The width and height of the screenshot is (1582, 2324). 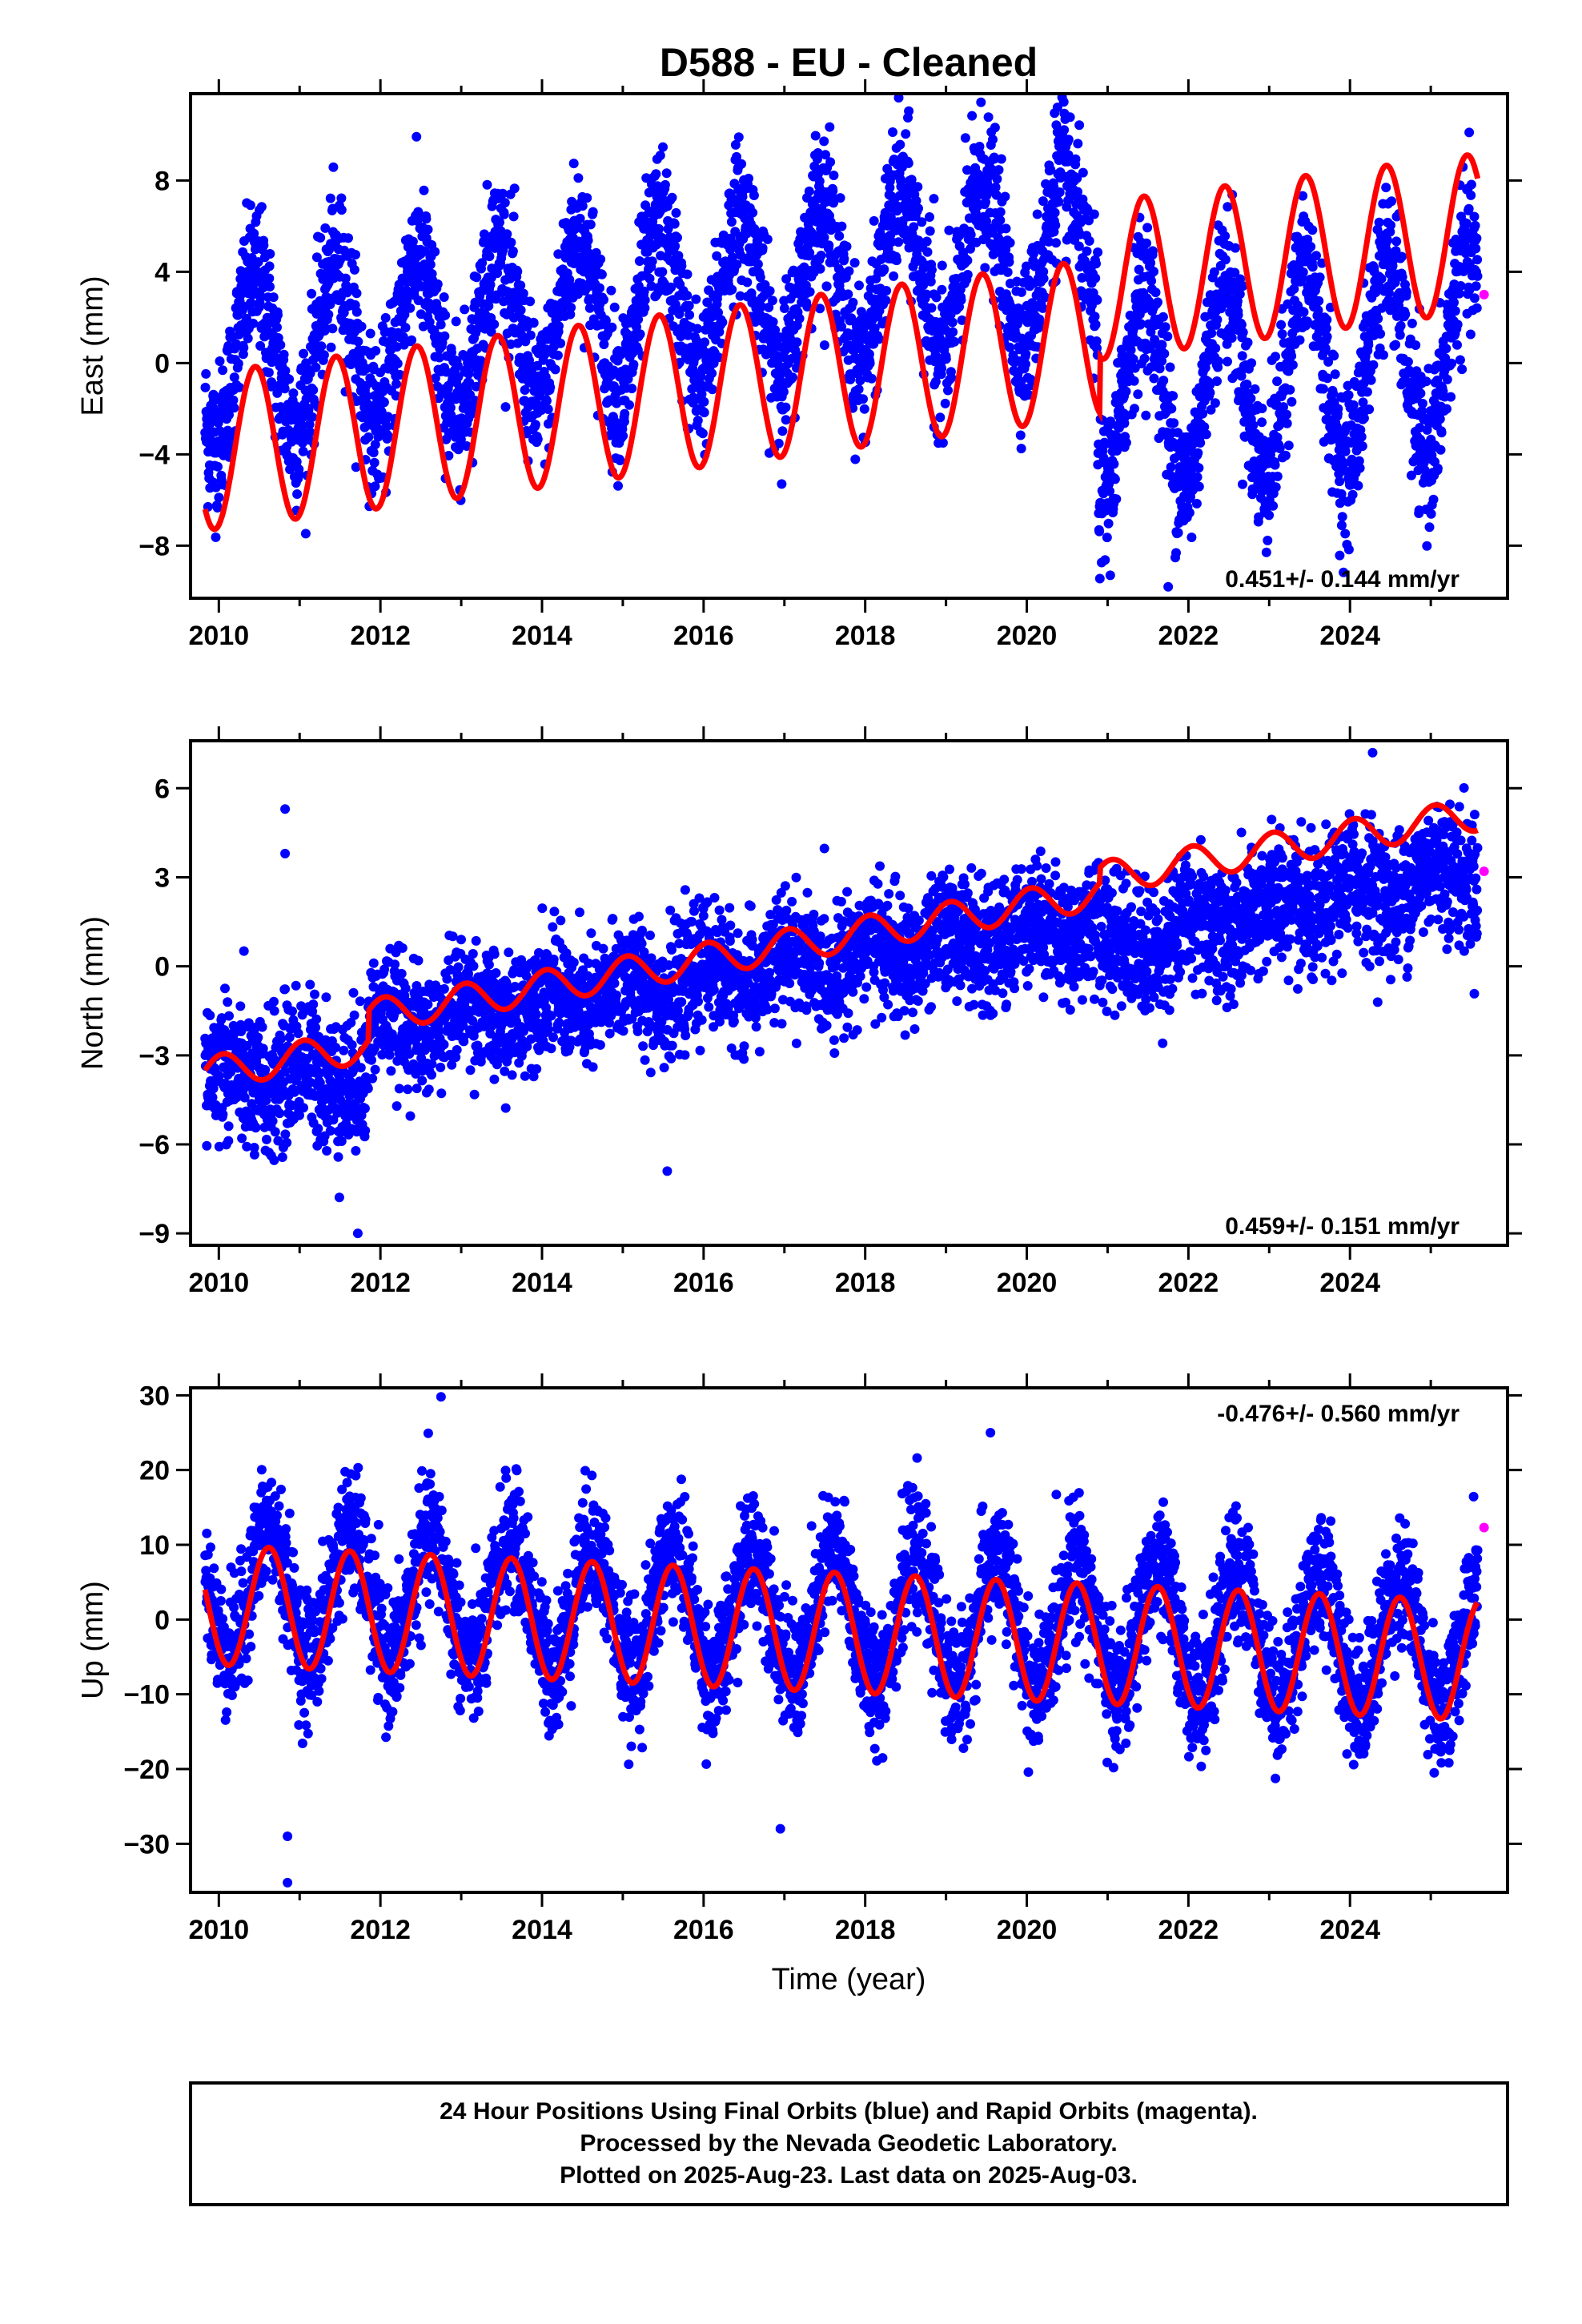 I want to click on x-tick-label: 2012, so click(x=380, y=636).